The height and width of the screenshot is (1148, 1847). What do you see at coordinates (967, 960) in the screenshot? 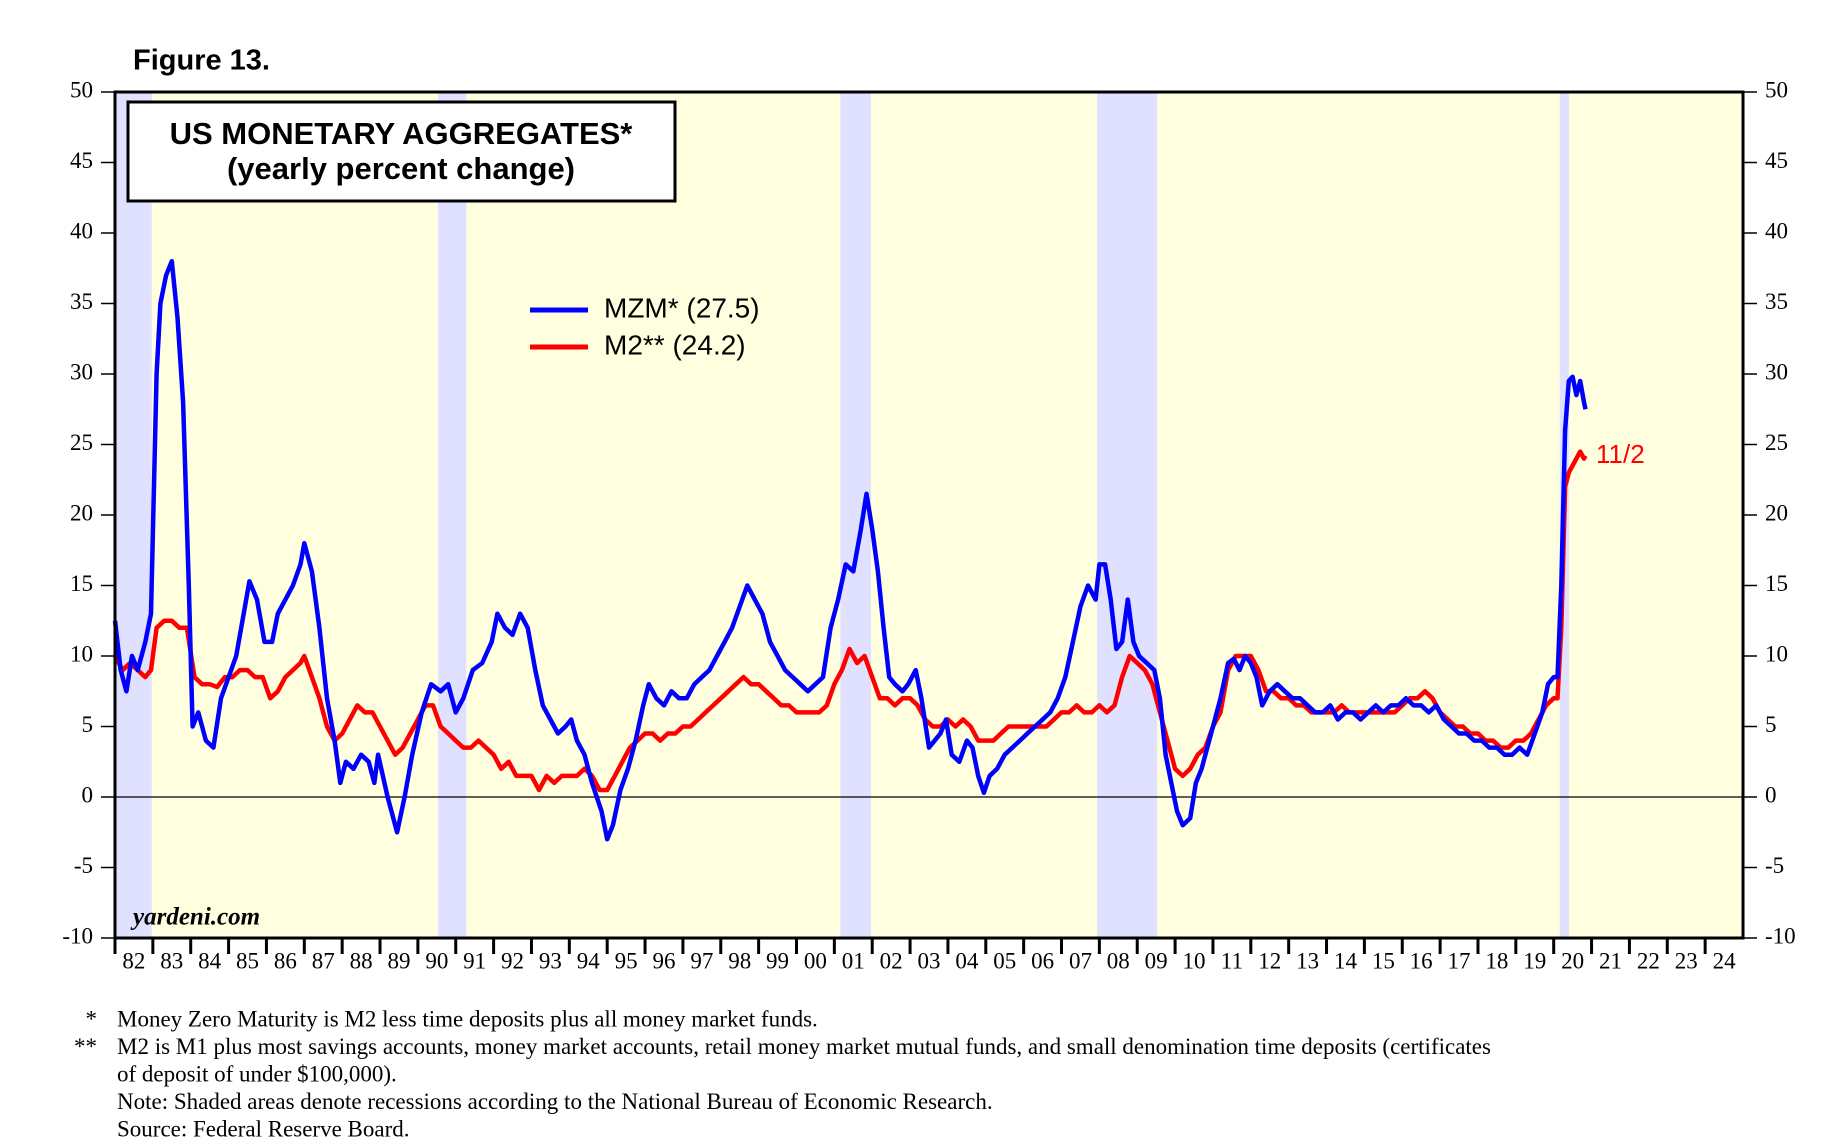
I see `x-tick-label: 04` at bounding box center [967, 960].